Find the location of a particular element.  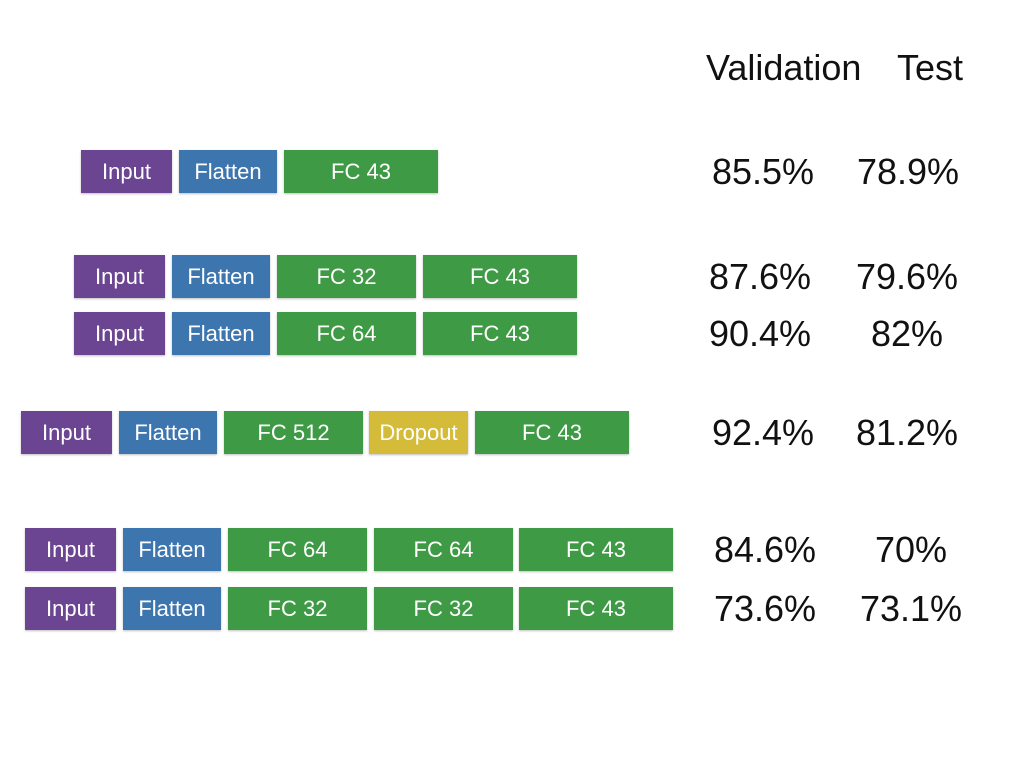

test-accuracy: 79.6% is located at coordinates (907, 276).